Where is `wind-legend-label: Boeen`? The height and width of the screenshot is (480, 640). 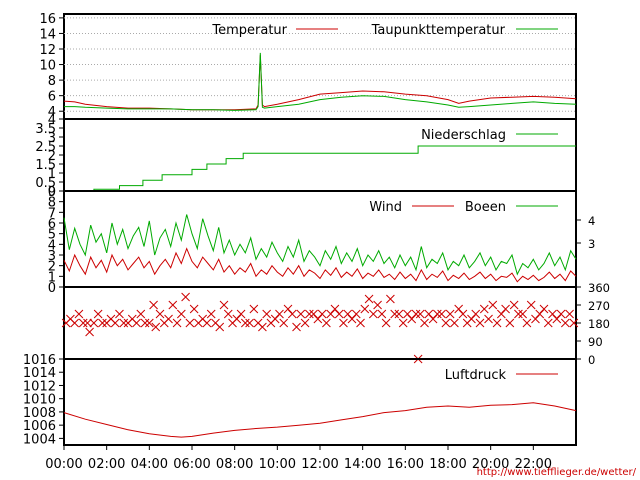
wind-legend-label: Boeen is located at coordinates (485, 207).